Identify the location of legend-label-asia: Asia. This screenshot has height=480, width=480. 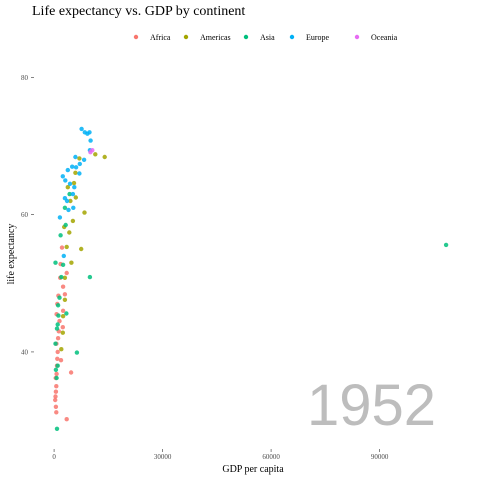
(267, 37).